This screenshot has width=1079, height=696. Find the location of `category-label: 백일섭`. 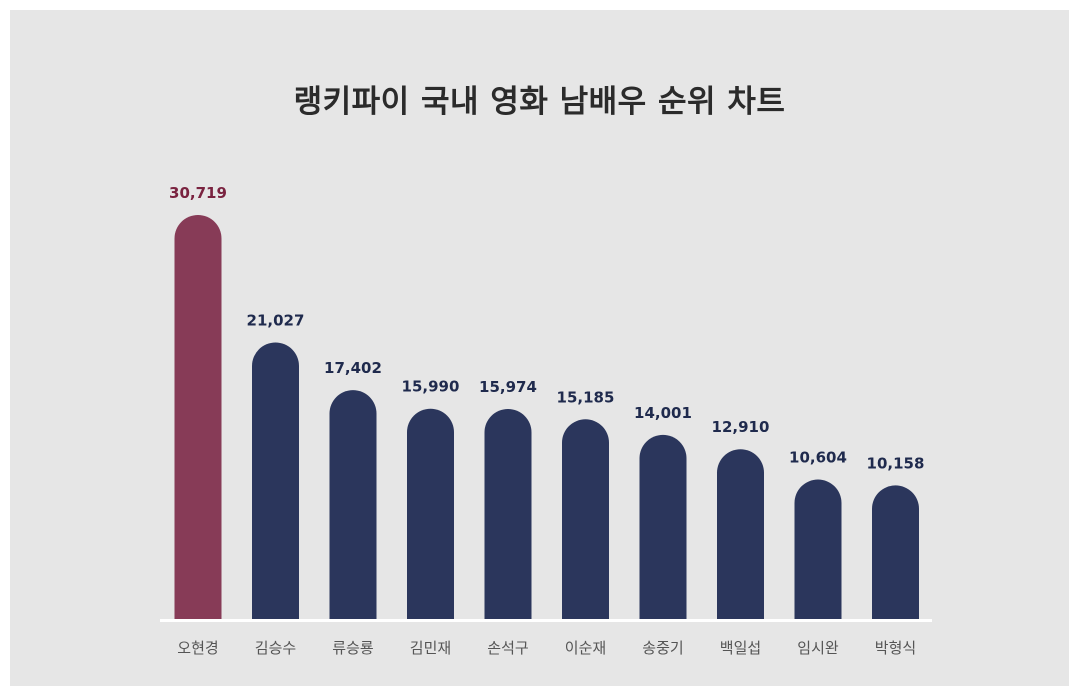

category-label: 백일섭 is located at coordinates (740, 648).